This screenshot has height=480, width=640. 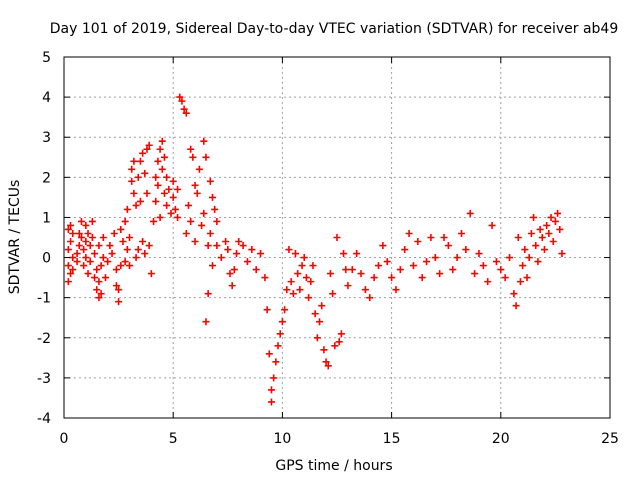 What do you see at coordinates (501, 439) in the screenshot?
I see `x-tick-label: 20` at bounding box center [501, 439].